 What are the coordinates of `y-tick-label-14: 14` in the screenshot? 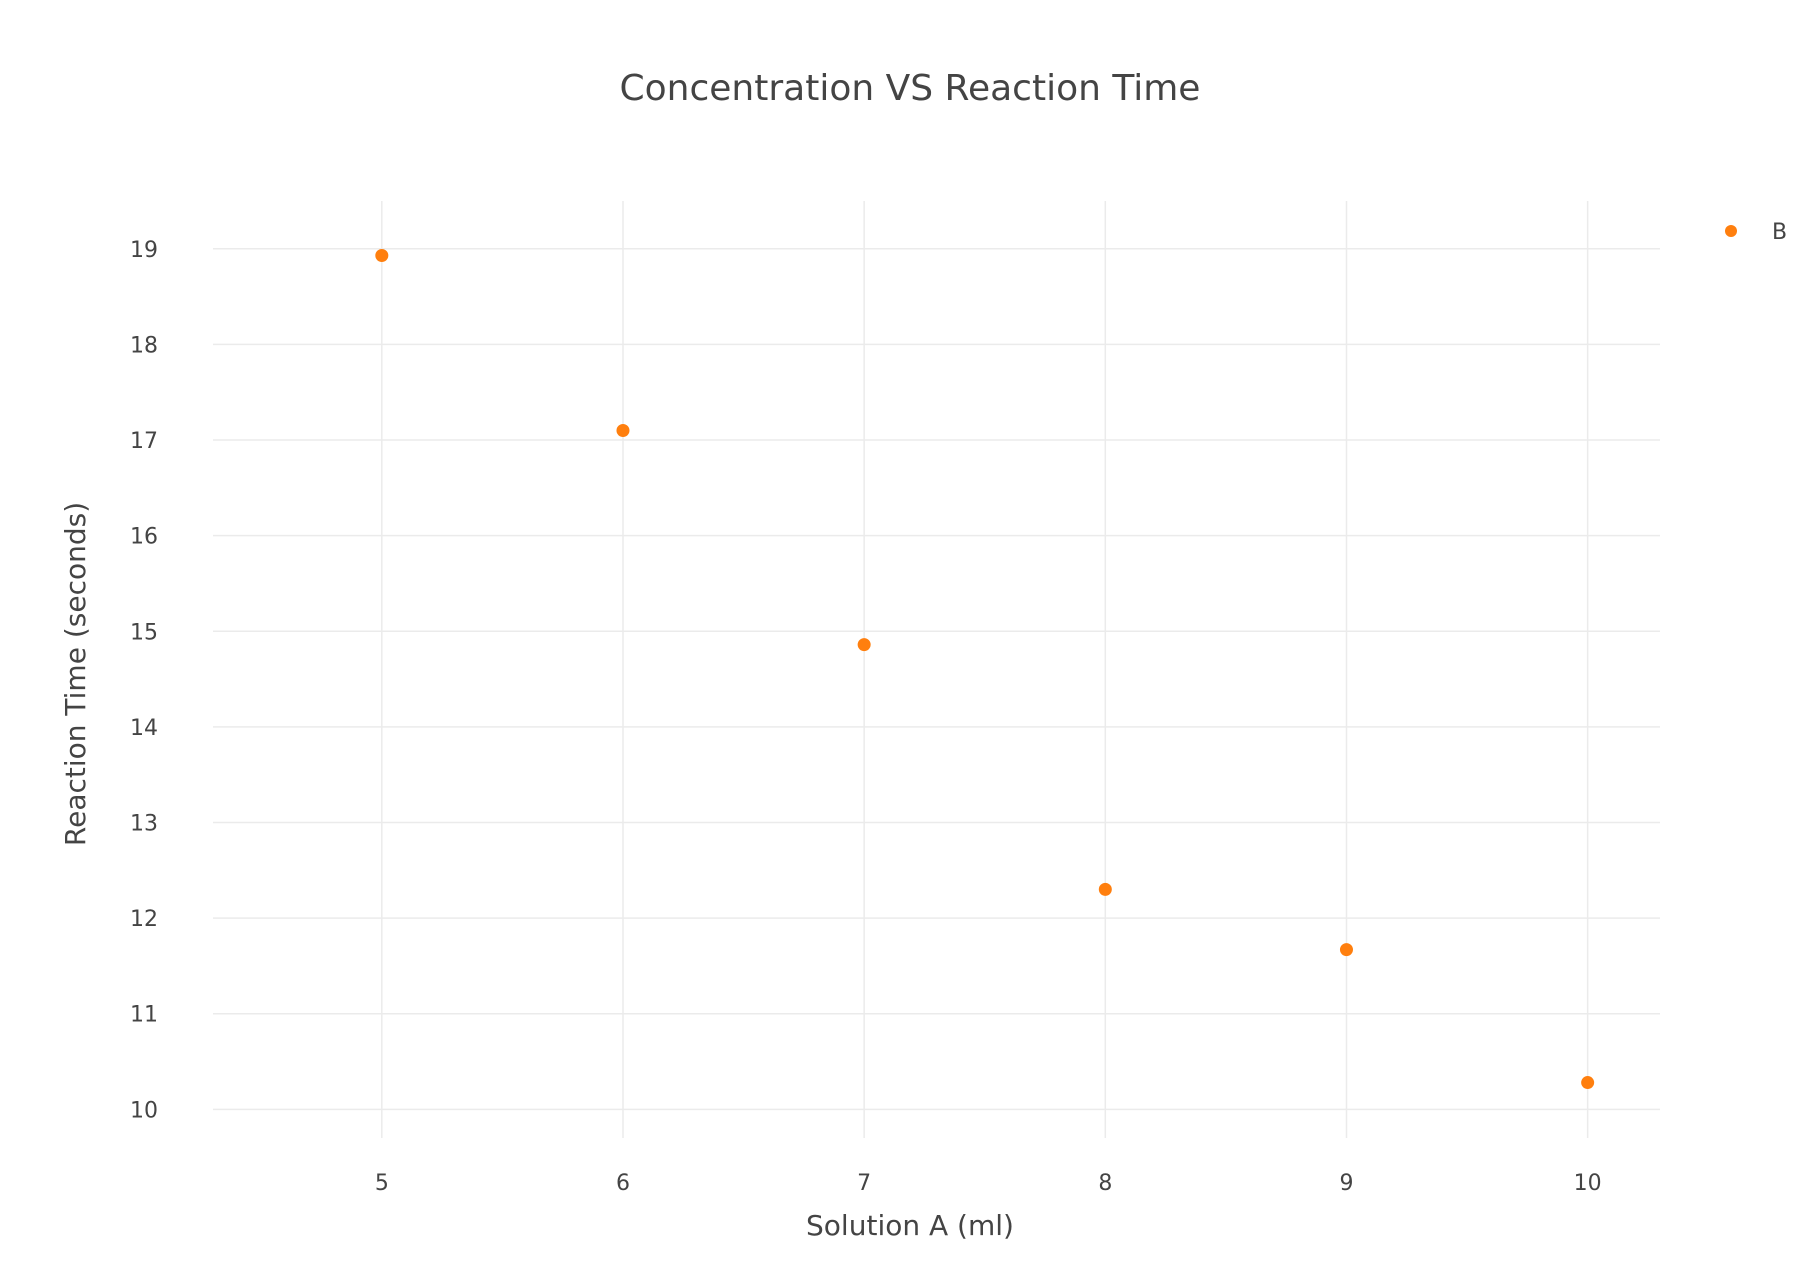 It's located at (144, 728).